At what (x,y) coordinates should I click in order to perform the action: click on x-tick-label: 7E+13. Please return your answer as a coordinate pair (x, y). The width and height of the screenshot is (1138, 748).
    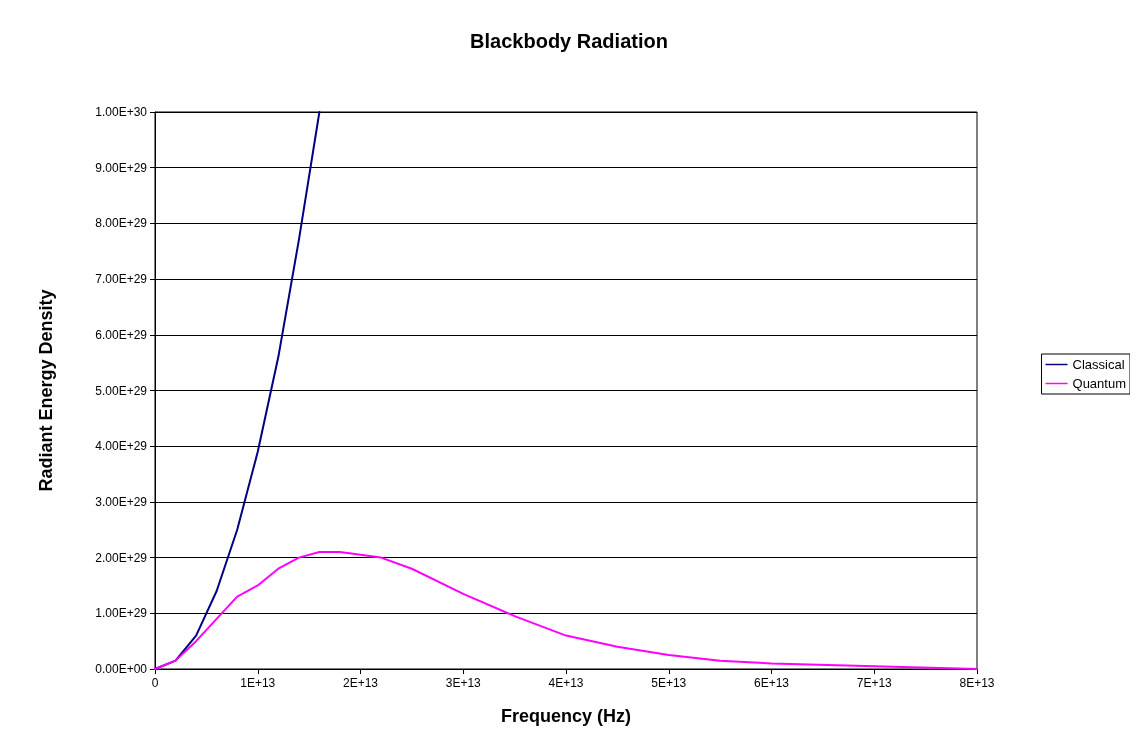
    Looking at the image, I should click on (874, 683).